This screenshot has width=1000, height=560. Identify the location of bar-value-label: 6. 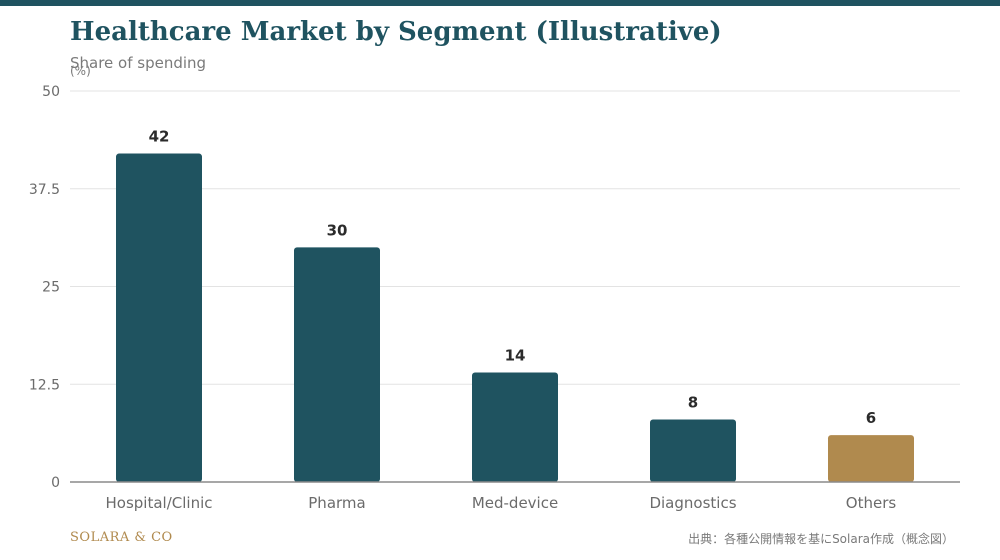
(871, 418).